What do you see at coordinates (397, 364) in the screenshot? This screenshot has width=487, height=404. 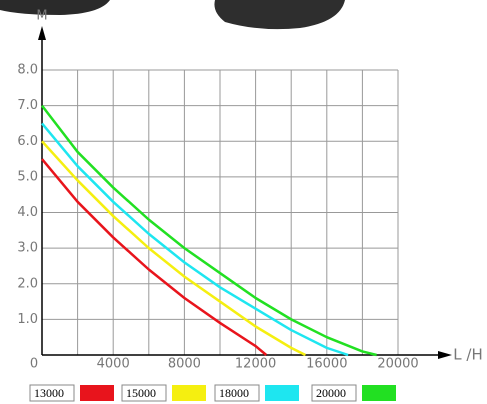 I see `x-tick-label: 20000` at bounding box center [397, 364].